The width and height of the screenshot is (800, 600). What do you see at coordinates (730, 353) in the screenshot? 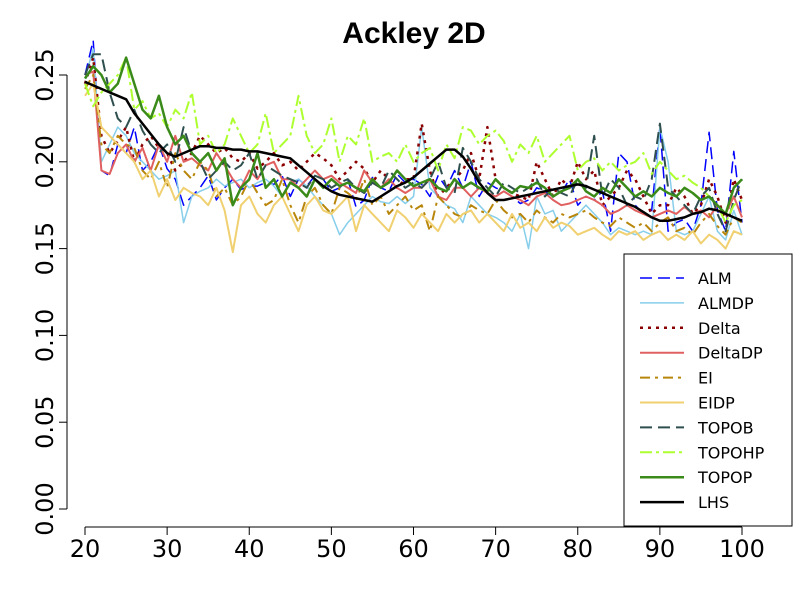
I see `legend-label: DeltaDP` at bounding box center [730, 353].